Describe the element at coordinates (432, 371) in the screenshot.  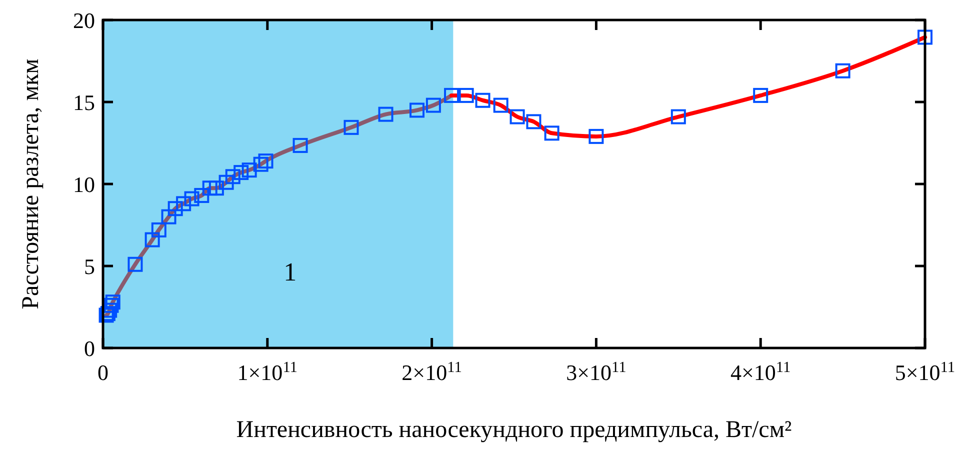
I see `x-tick-label: 2×10$^{11}$` at that location.